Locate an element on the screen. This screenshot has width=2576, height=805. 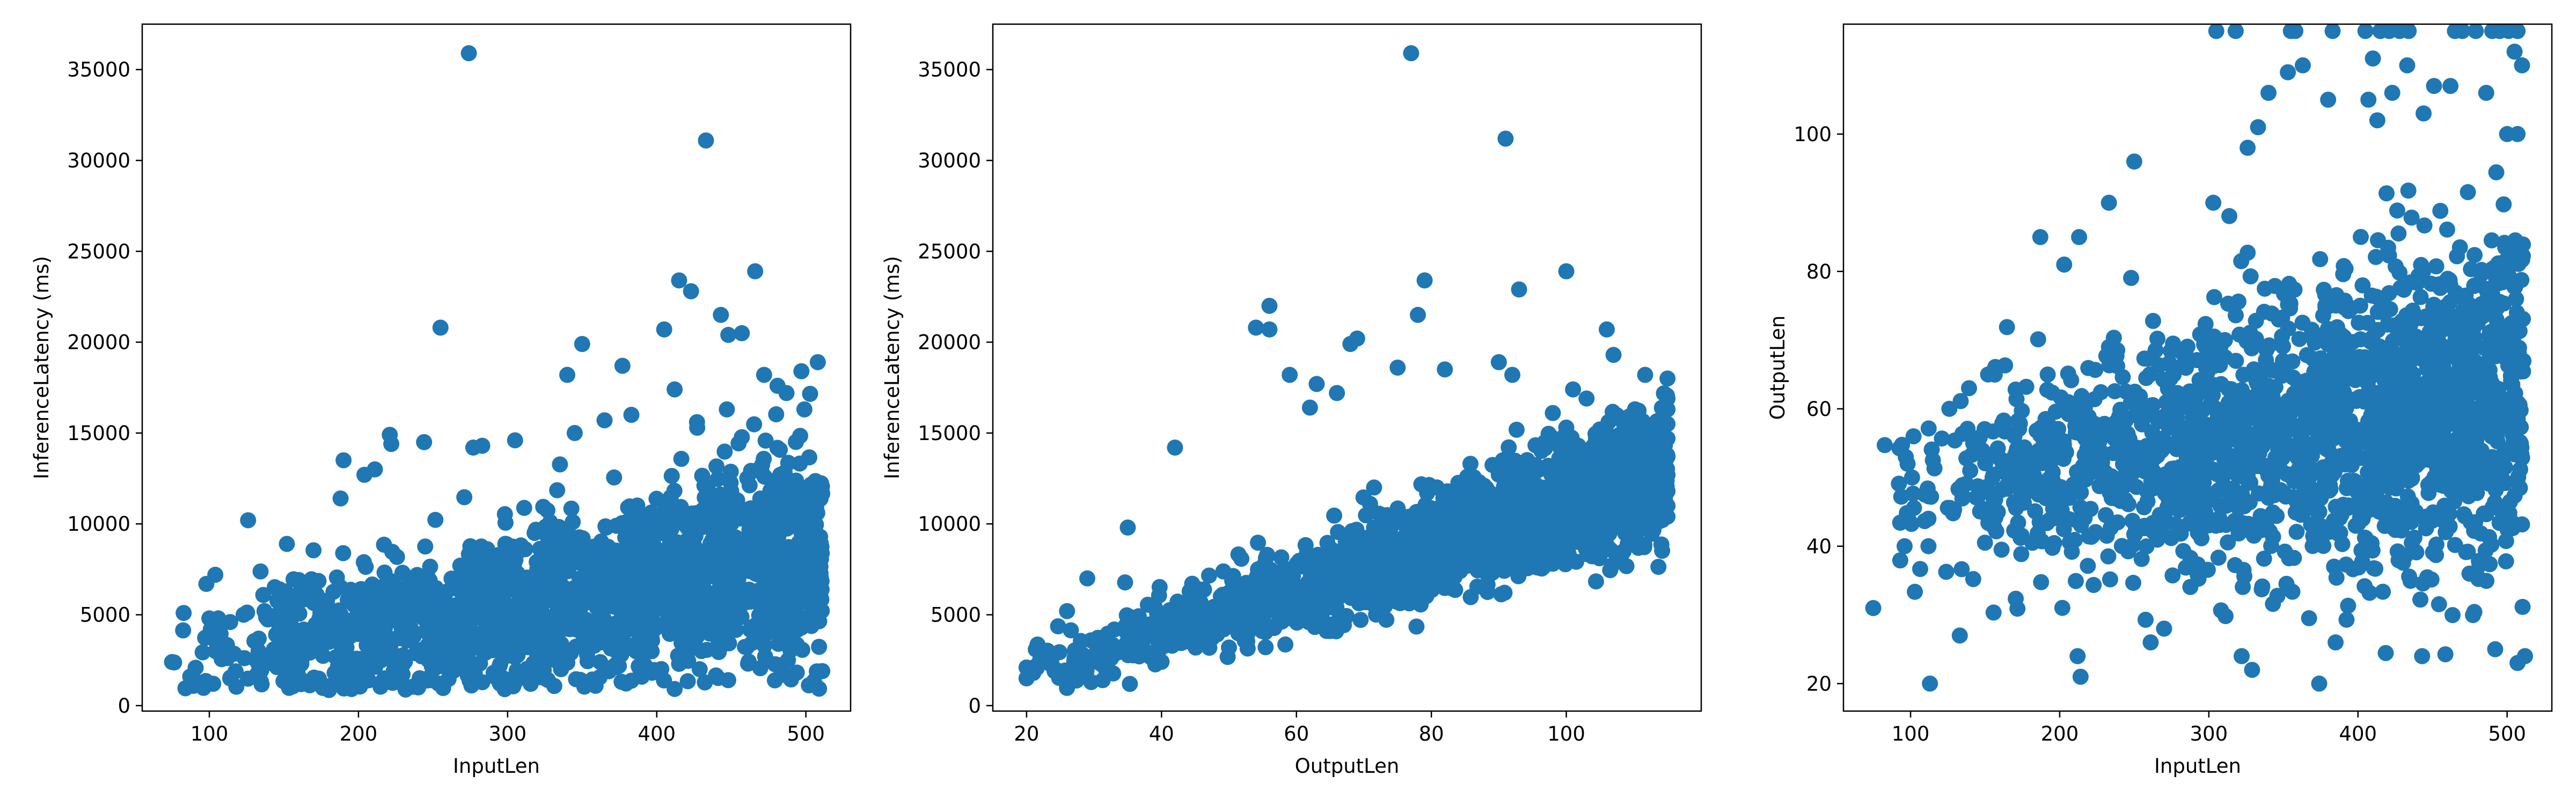
x-tick-label: 300 is located at coordinates (508, 733).